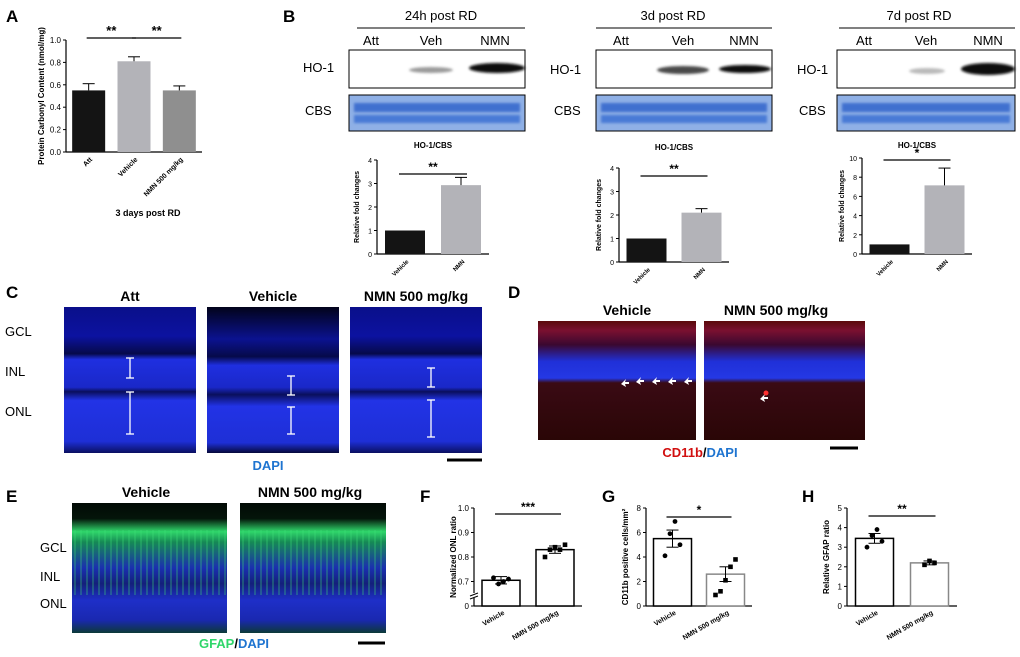 This screenshot has width=1020, height=657. I want to click on y-tick-label: 0.8, so click(56, 62).